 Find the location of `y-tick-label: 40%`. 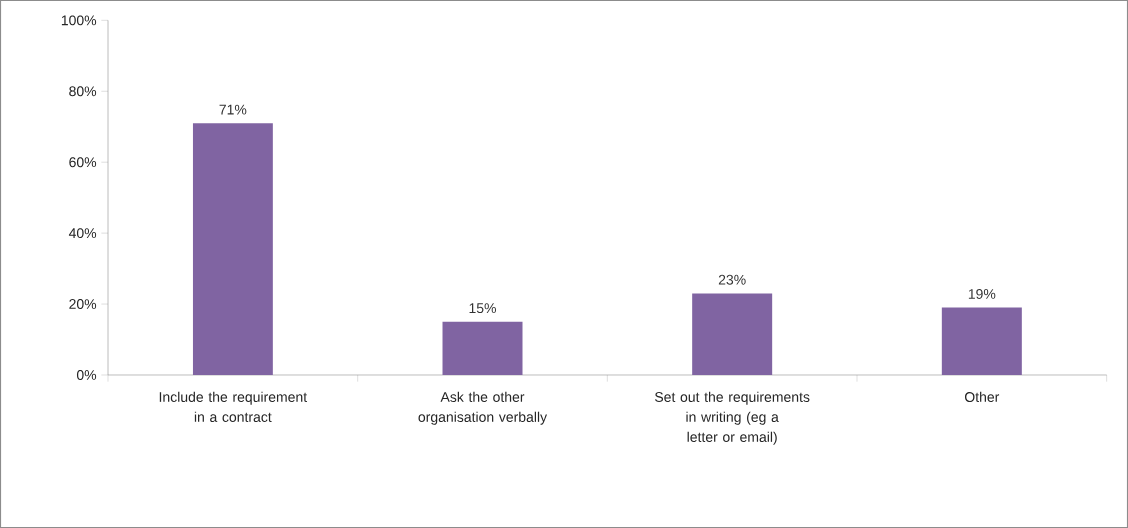

y-tick-label: 40% is located at coordinates (82, 233).